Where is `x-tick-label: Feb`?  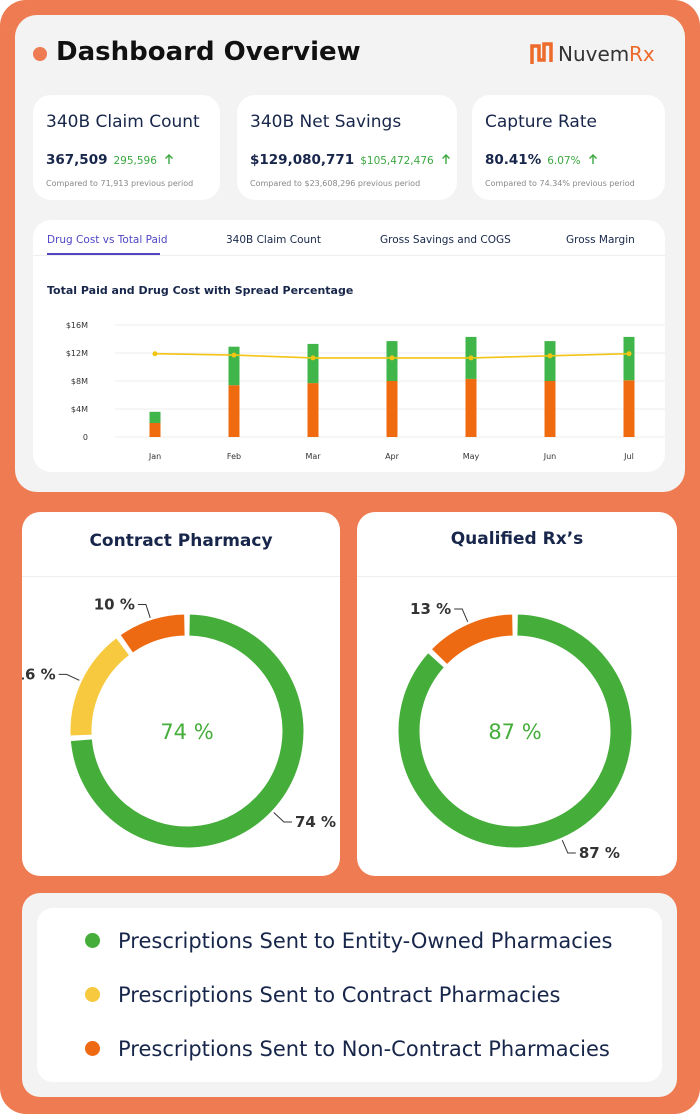
x-tick-label: Feb is located at coordinates (234, 456).